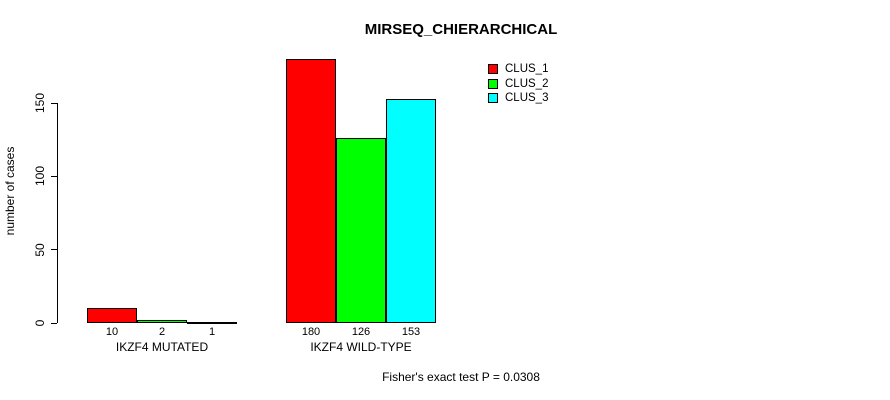 This screenshot has width=890, height=400. Describe the element at coordinates (361, 332) in the screenshot. I see `bar-value-label: 126` at that location.